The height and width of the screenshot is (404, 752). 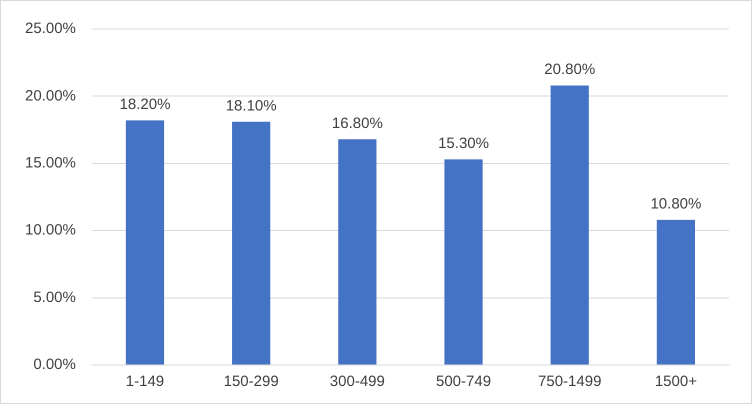 I want to click on x-tick-label: 1-149, so click(x=145, y=381).